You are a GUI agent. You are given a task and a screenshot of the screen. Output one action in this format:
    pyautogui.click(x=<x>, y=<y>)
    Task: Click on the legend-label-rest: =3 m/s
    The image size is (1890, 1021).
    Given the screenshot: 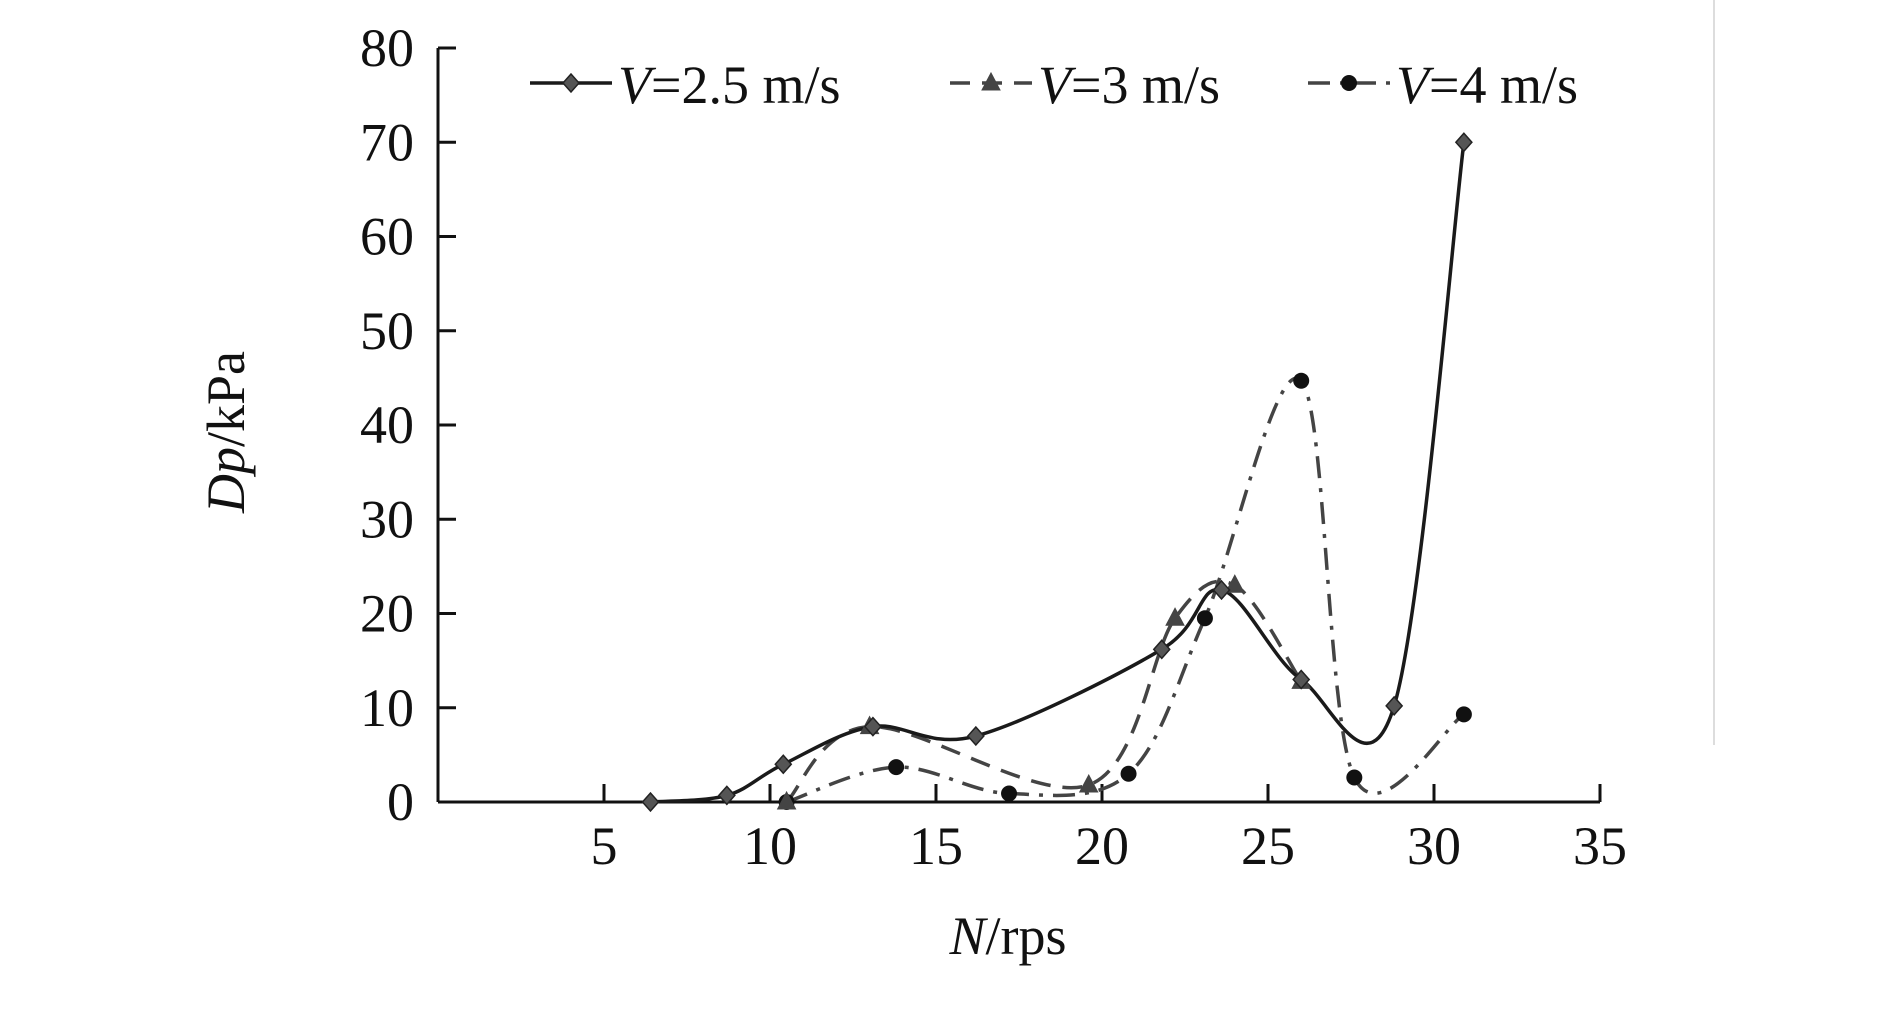 What is the action you would take?
    pyautogui.click(x=1145, y=85)
    